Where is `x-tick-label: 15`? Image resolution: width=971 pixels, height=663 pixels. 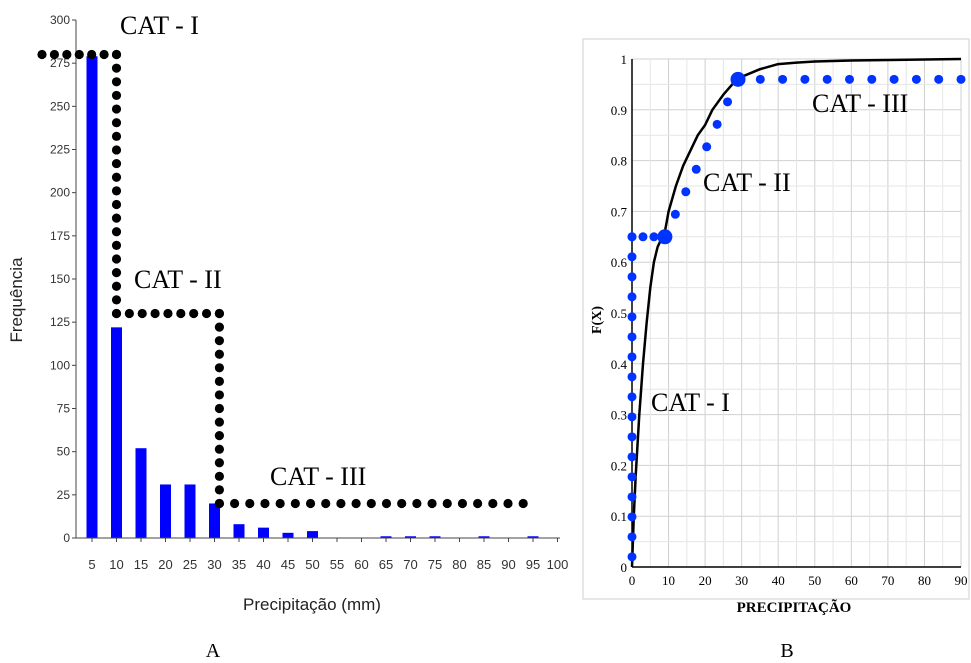 x-tick-label: 15 is located at coordinates (141, 564).